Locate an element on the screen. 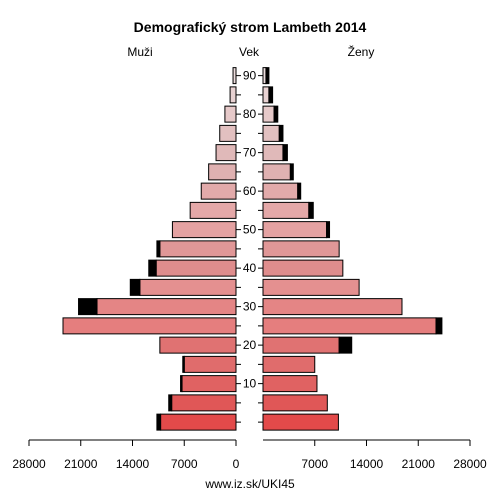 The width and height of the screenshot is (500, 500). age-tick-label: 90 is located at coordinates (250, 76).